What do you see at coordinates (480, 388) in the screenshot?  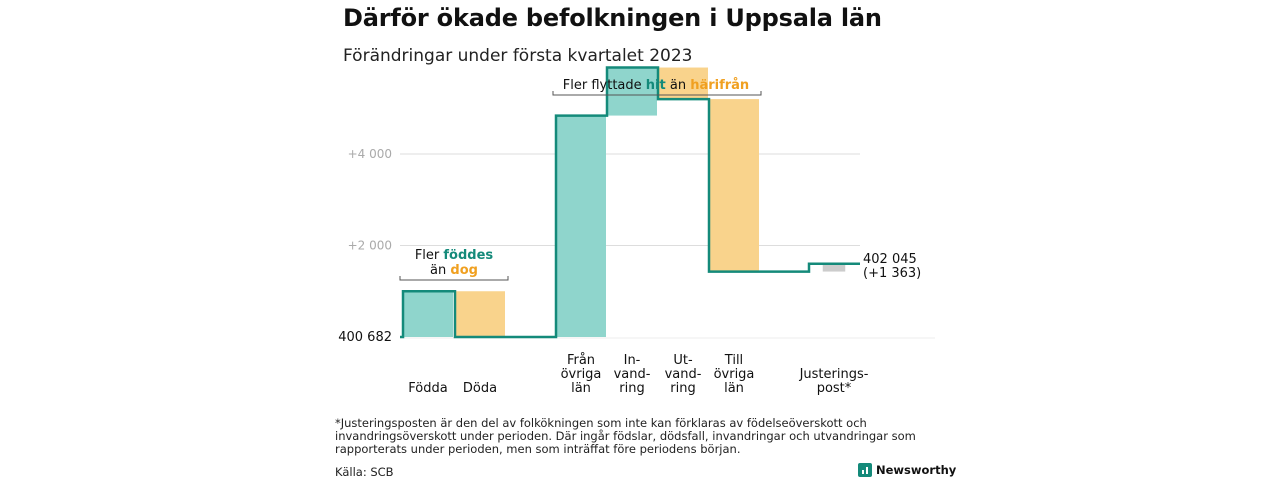 I see `category-label: Döda` at bounding box center [480, 388].